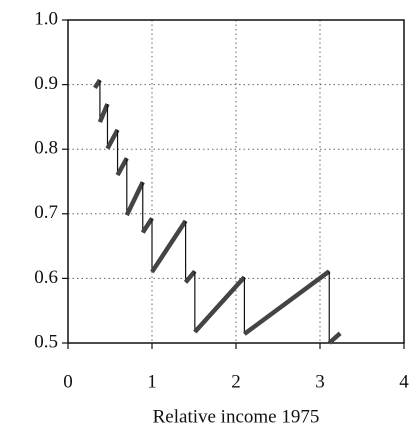 The width and height of the screenshot is (412, 437). Describe the element at coordinates (46, 277) in the screenshot. I see `y-tick-label: 0.6` at that location.